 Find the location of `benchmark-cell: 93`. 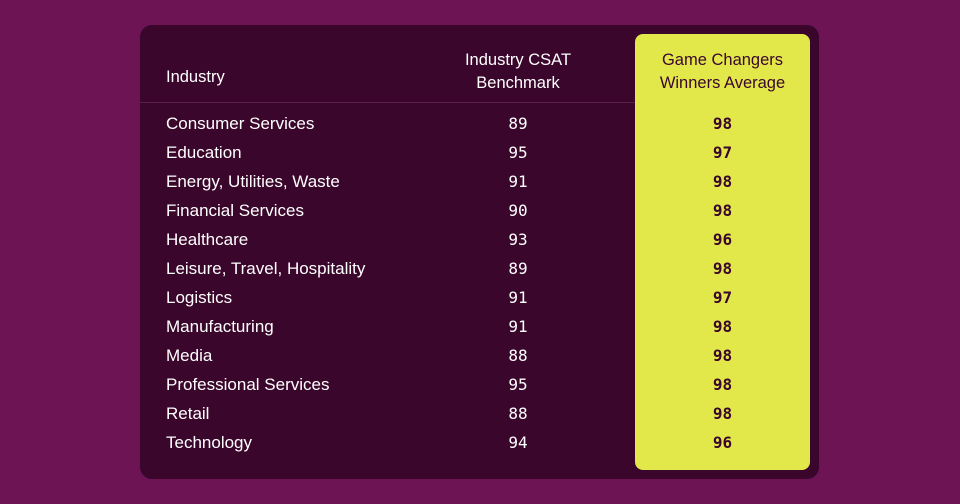

benchmark-cell: 93 is located at coordinates (518, 239).